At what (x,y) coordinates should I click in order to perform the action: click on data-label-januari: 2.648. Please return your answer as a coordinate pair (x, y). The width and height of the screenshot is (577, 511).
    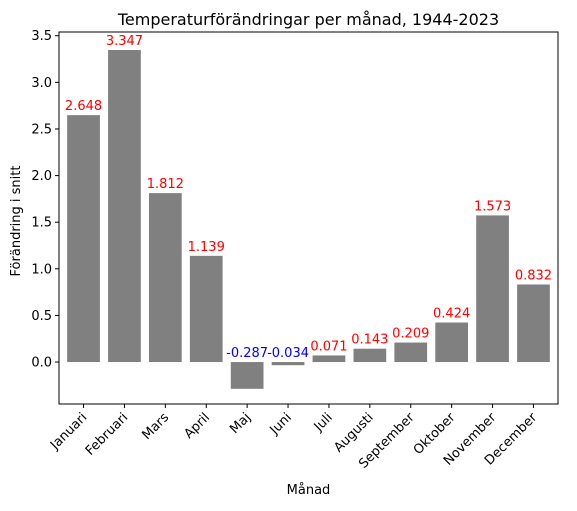
    Looking at the image, I should click on (83, 106).